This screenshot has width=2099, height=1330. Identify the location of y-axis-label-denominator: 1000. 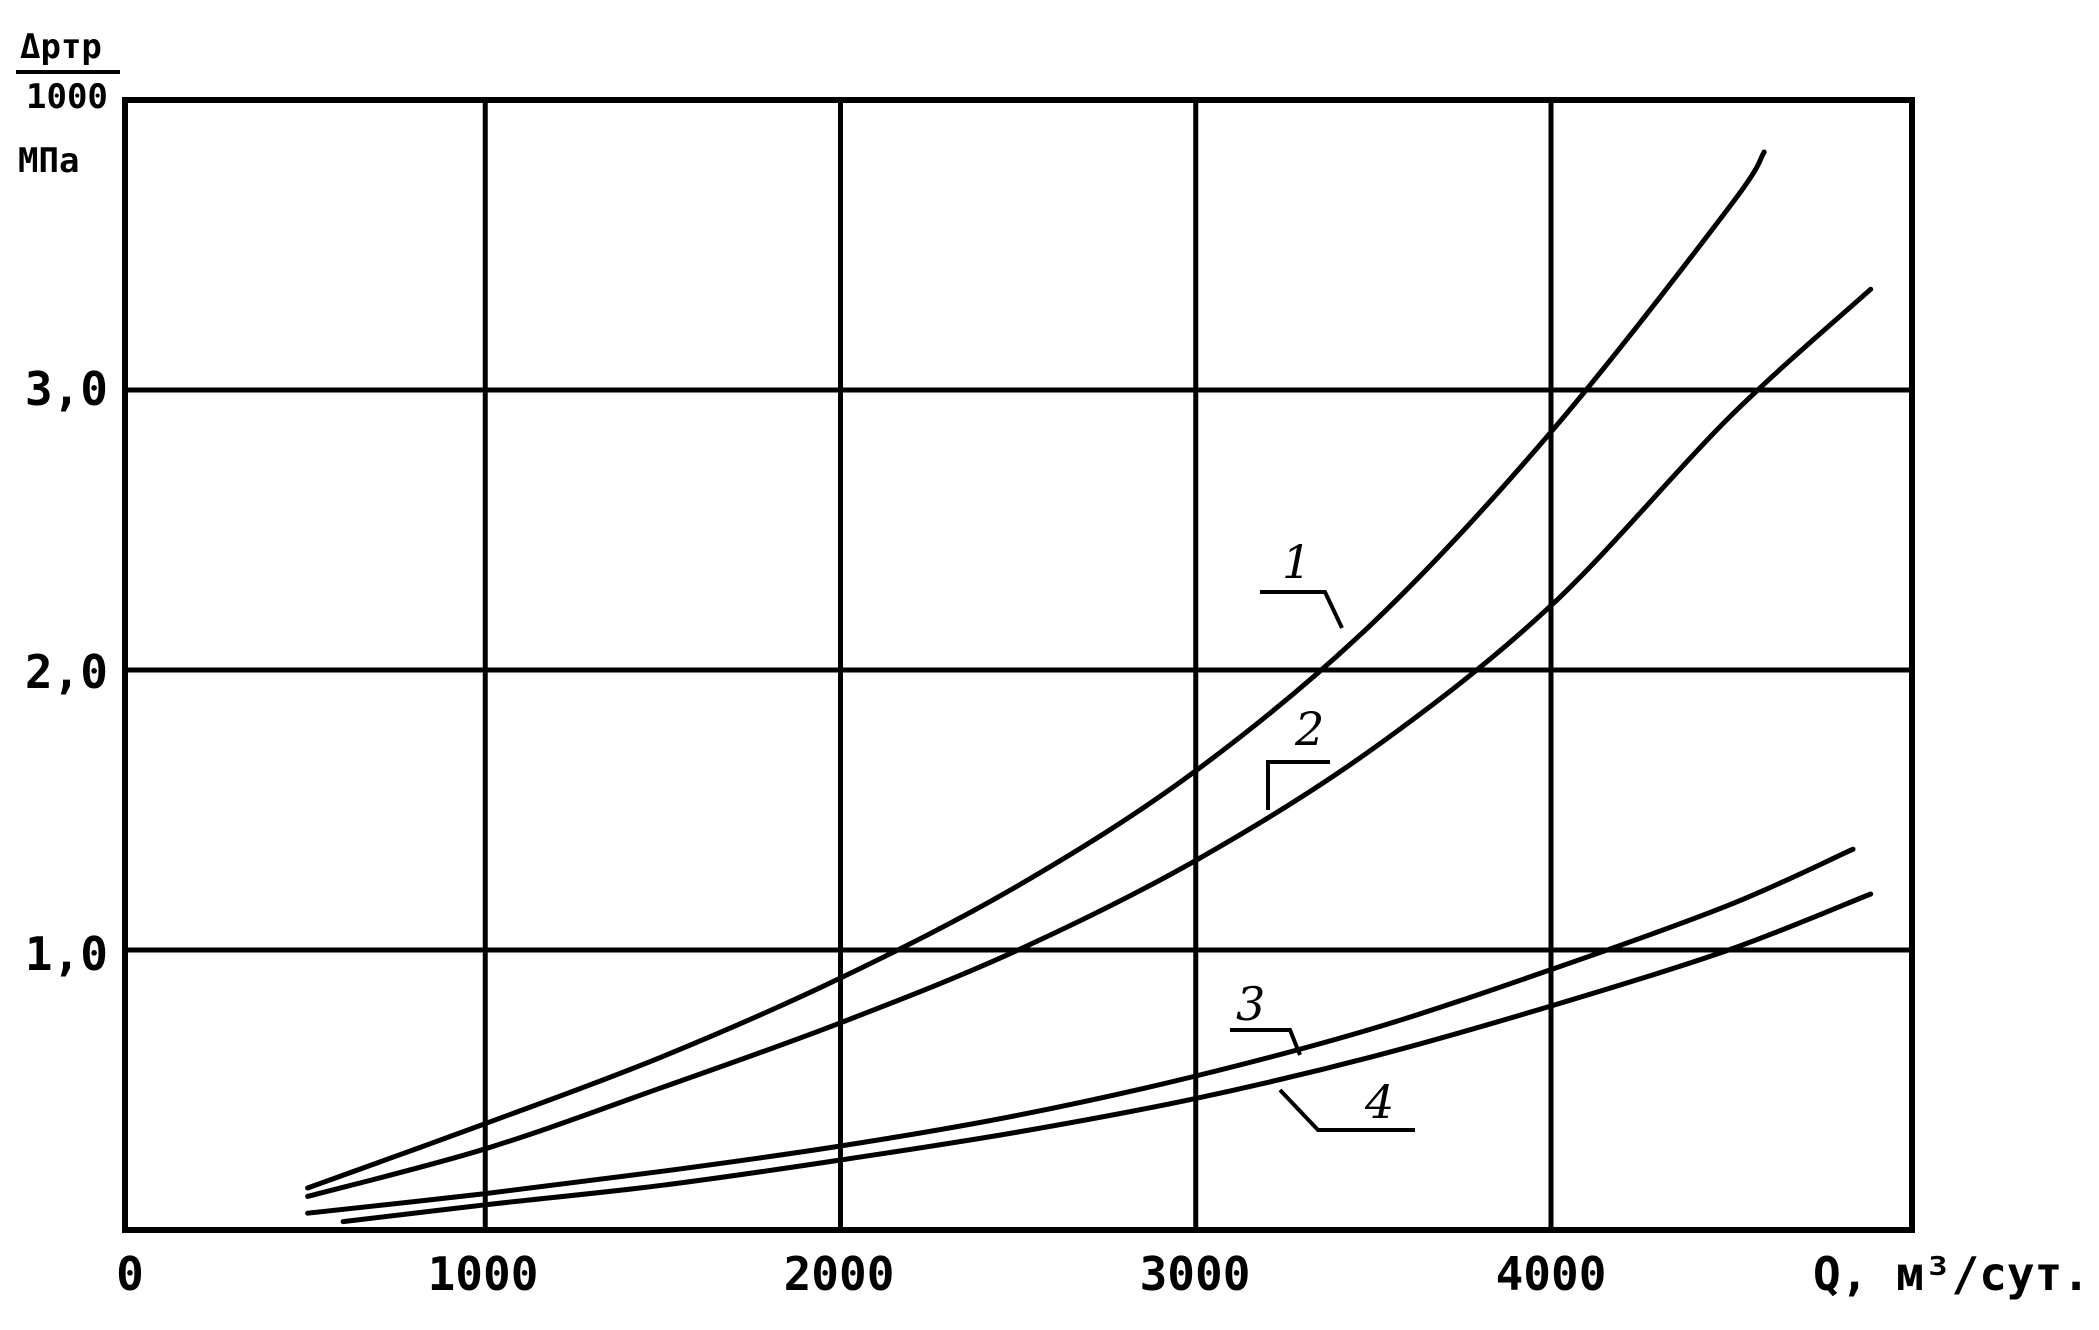
(67, 97).